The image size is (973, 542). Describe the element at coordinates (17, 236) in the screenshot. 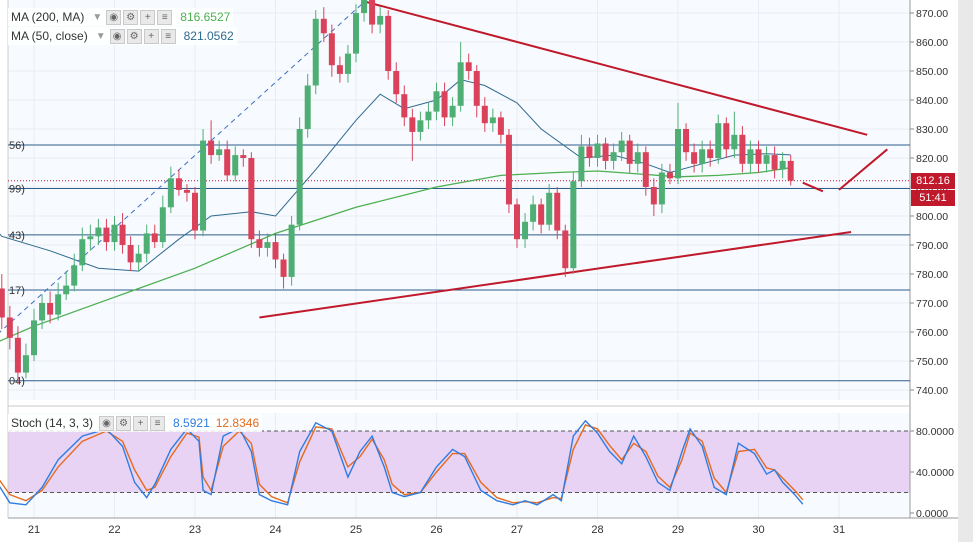

I see `level-label: 43)` at that location.